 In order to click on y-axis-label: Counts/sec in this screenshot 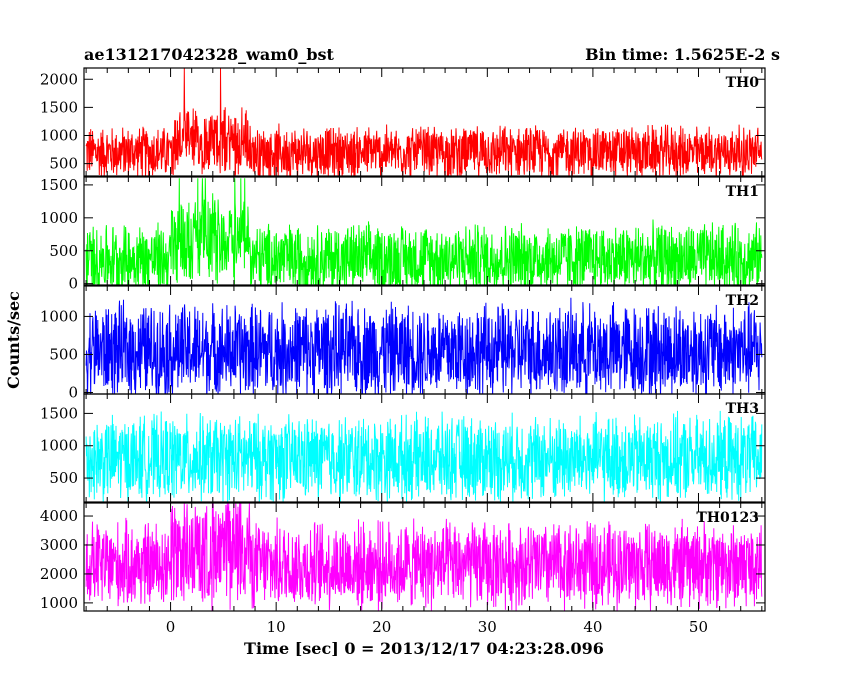, I will do `click(13, 340)`.